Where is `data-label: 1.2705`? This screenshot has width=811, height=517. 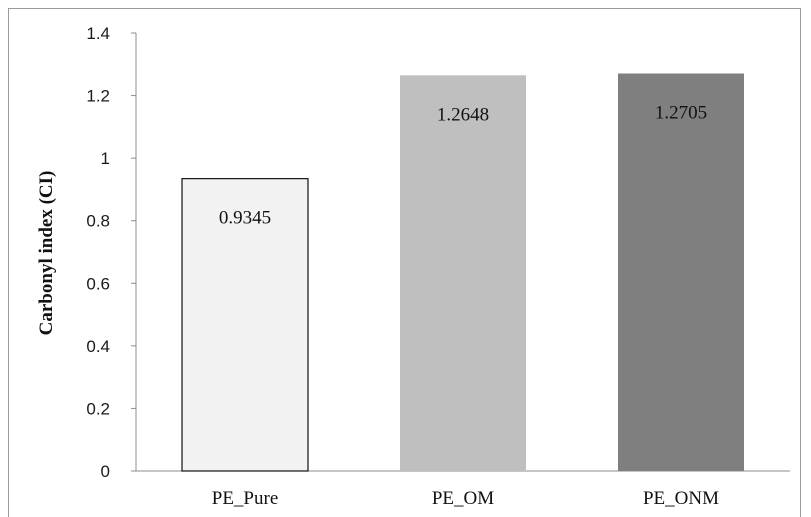 data-label: 1.2705 is located at coordinates (681, 113).